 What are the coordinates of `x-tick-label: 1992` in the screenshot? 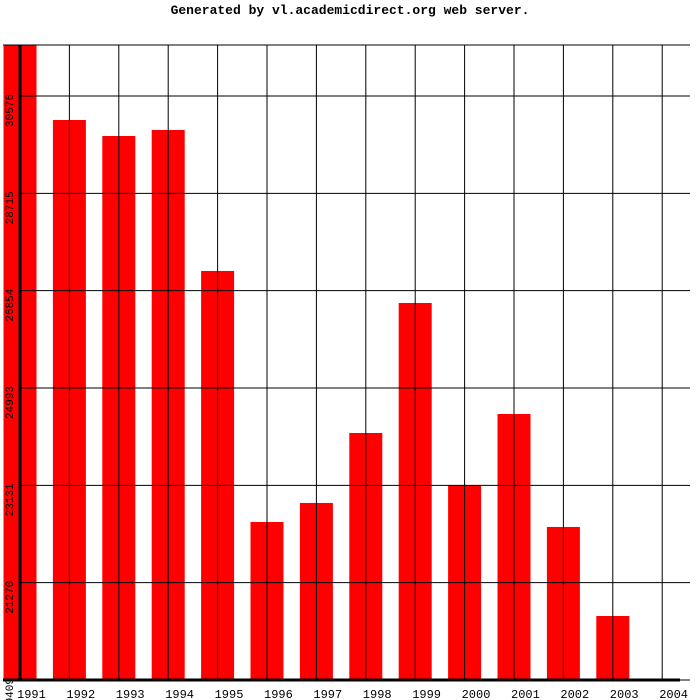 It's located at (80, 694).